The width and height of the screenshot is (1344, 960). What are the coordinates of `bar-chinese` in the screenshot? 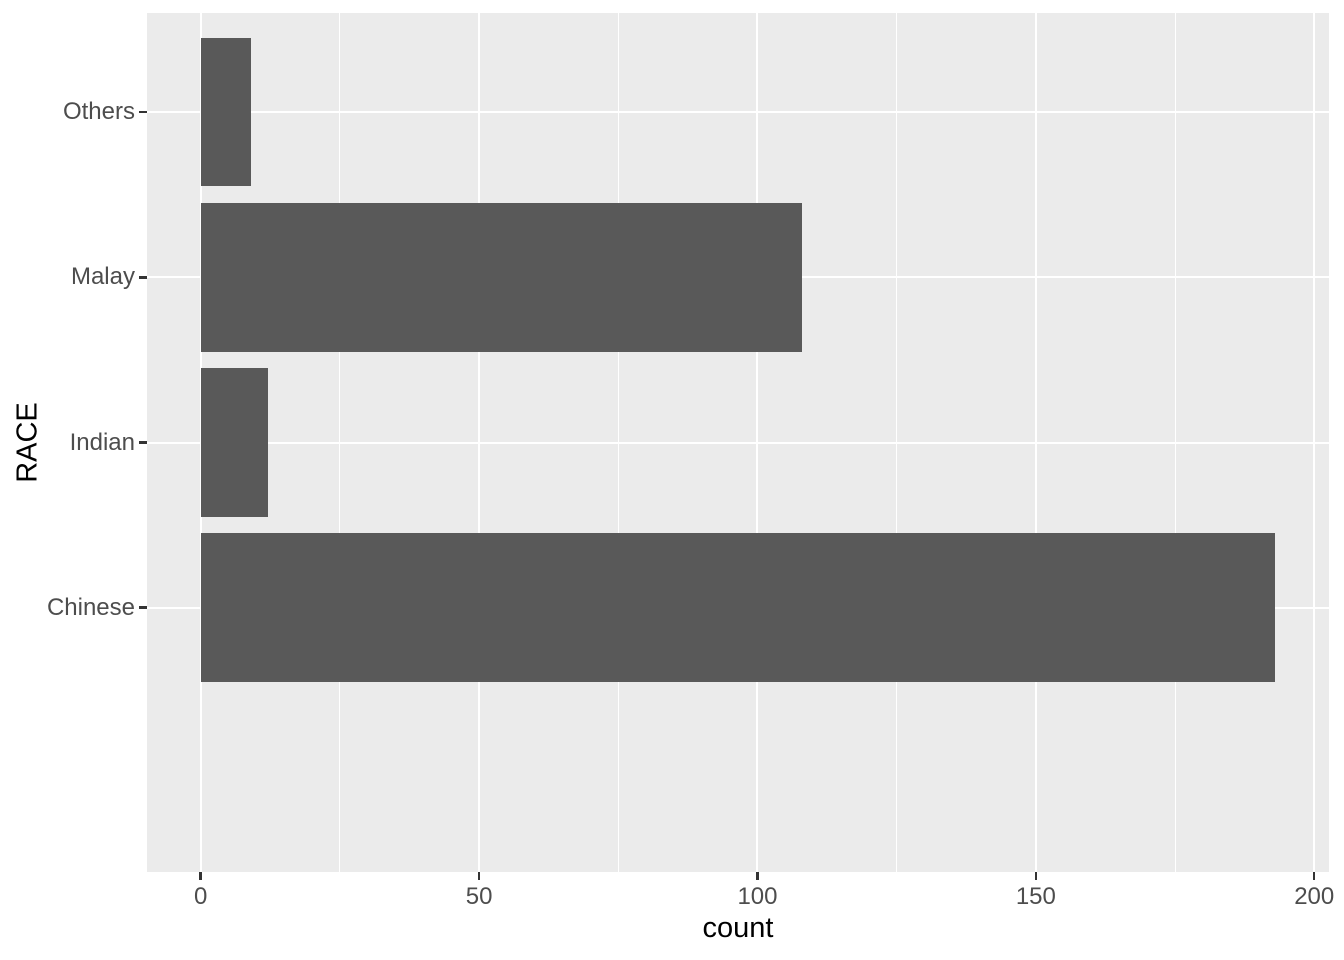 It's located at (738, 608).